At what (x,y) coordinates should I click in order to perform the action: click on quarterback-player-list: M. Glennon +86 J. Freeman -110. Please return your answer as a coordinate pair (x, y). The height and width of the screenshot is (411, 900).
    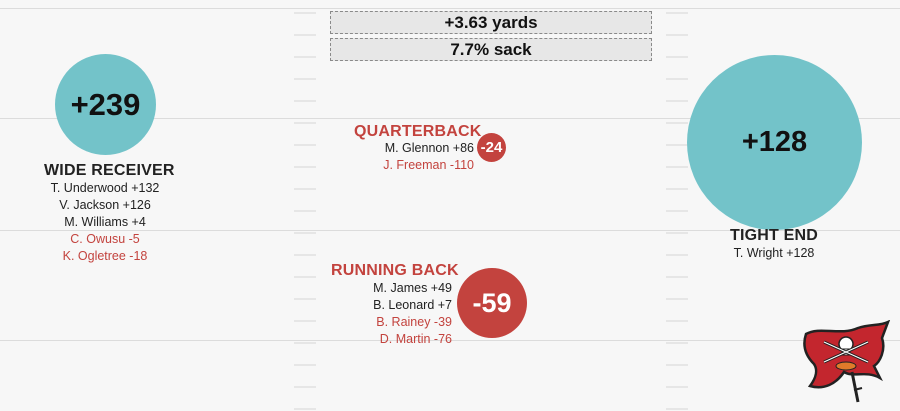
    Looking at the image, I should click on (404, 157).